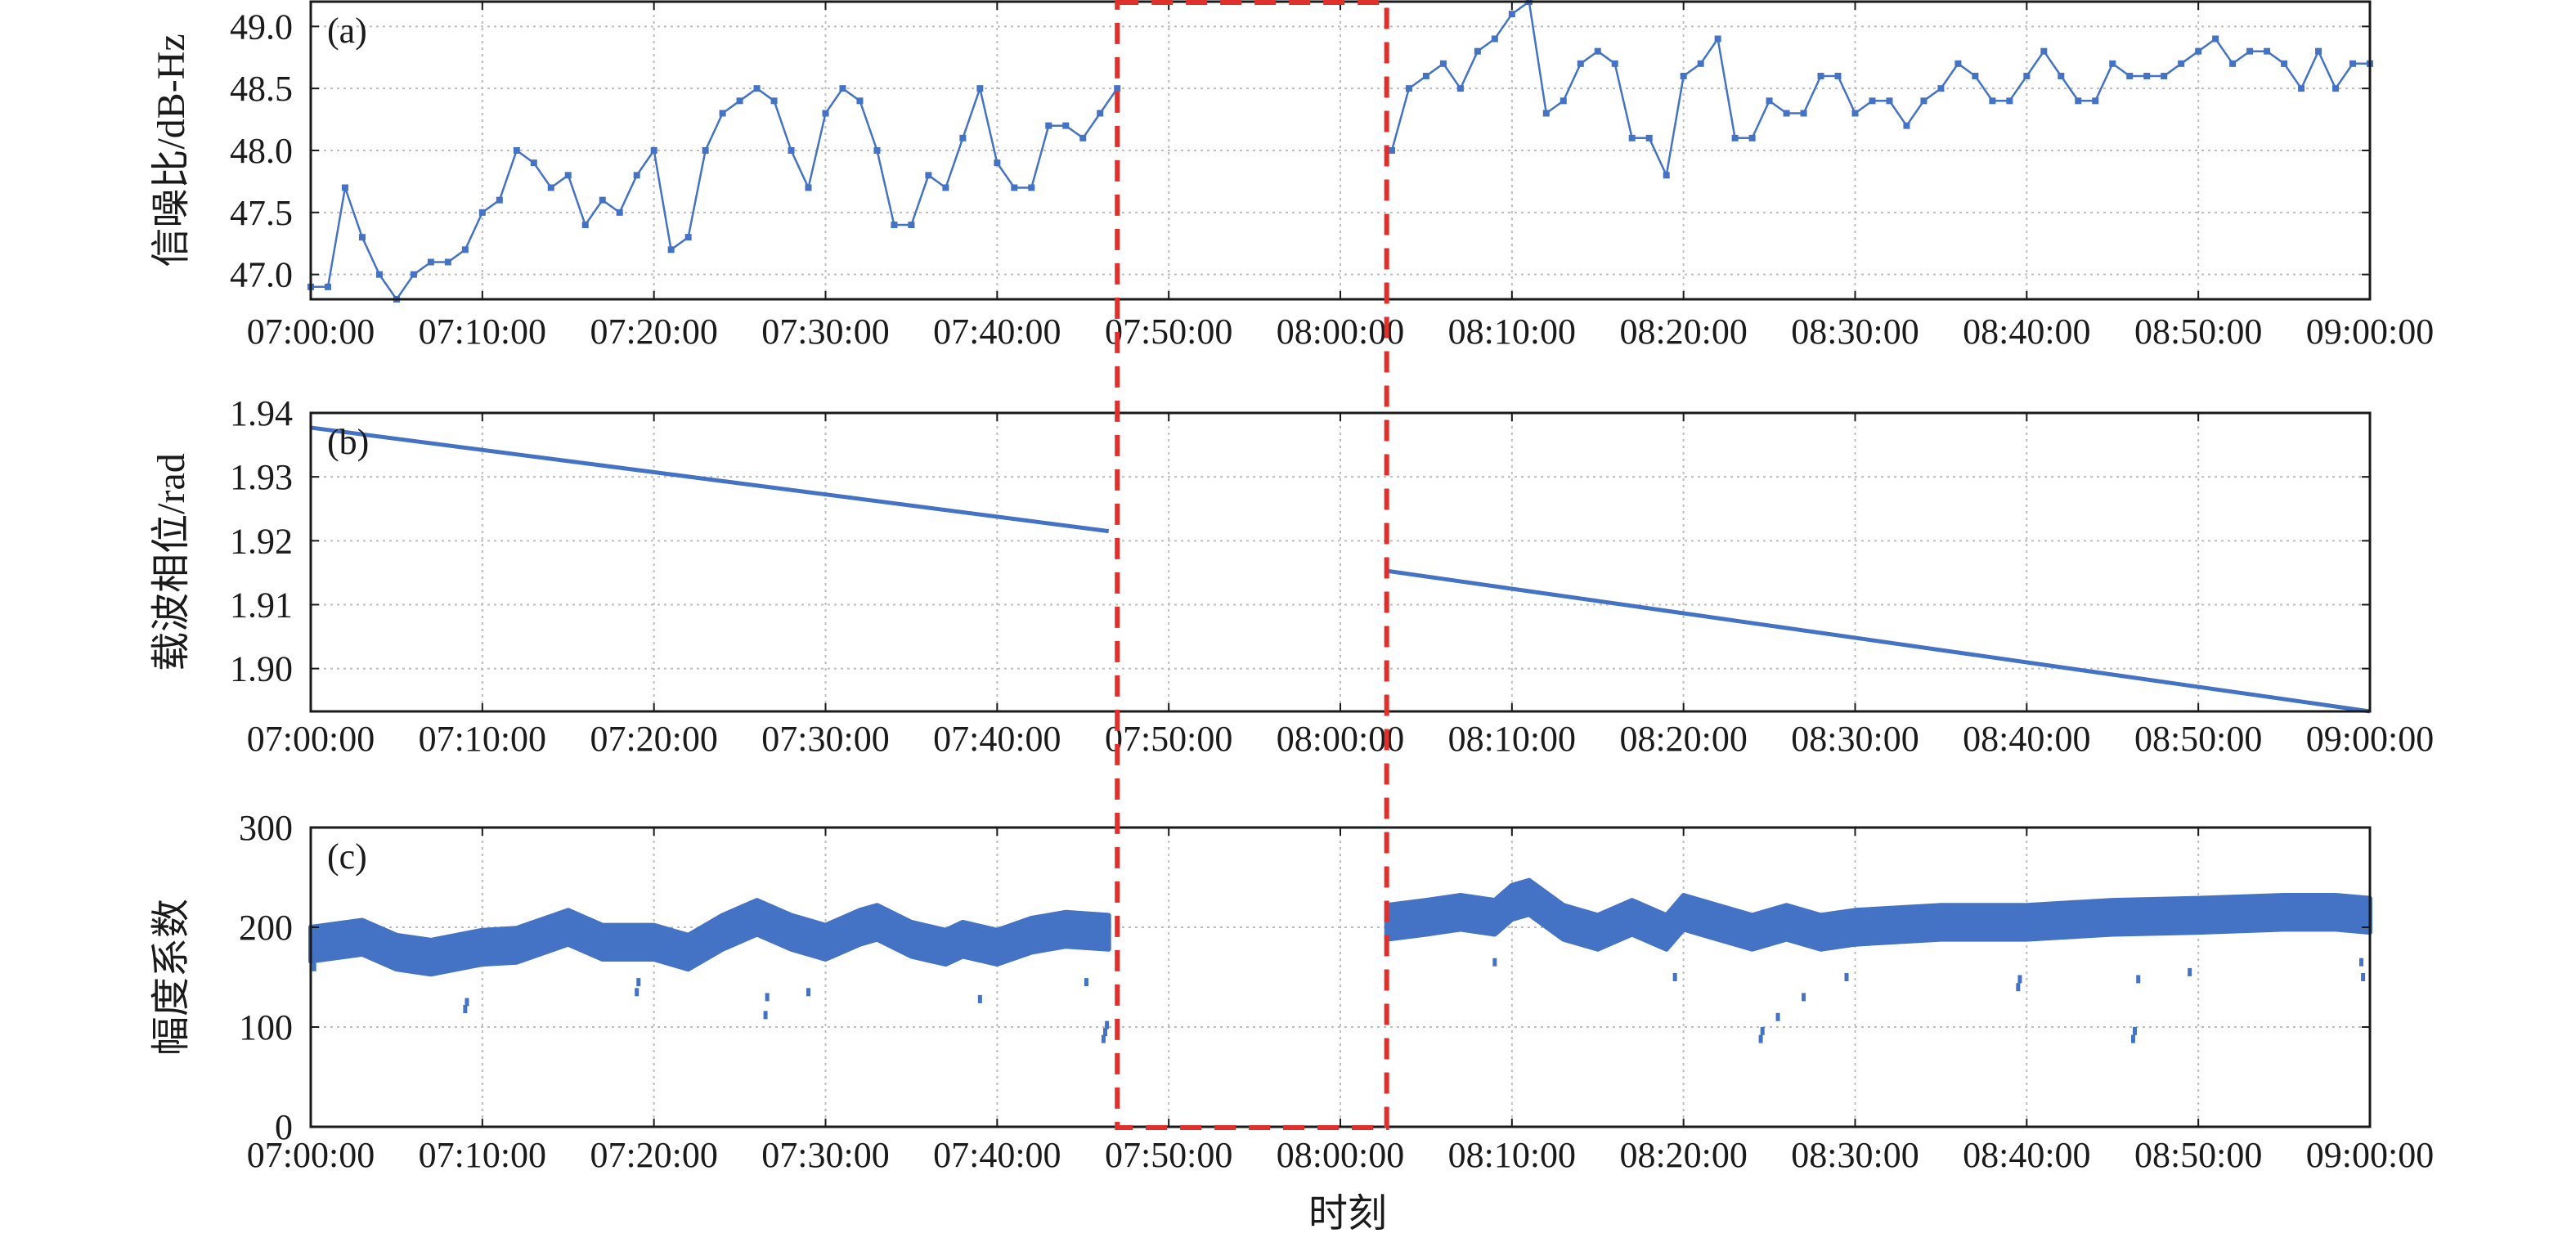  What do you see at coordinates (654, 739) in the screenshot?
I see `x-tick-label: 07:20:00` at bounding box center [654, 739].